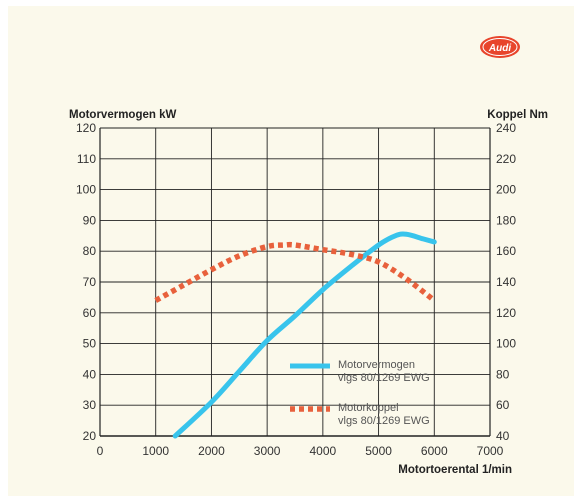 The height and width of the screenshot is (502, 580). Describe the element at coordinates (90, 405) in the screenshot. I see `y-left-tick-label: 30` at that location.